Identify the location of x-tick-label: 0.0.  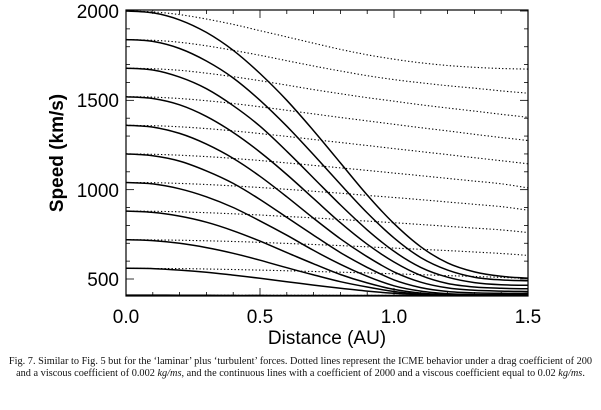
(126, 317).